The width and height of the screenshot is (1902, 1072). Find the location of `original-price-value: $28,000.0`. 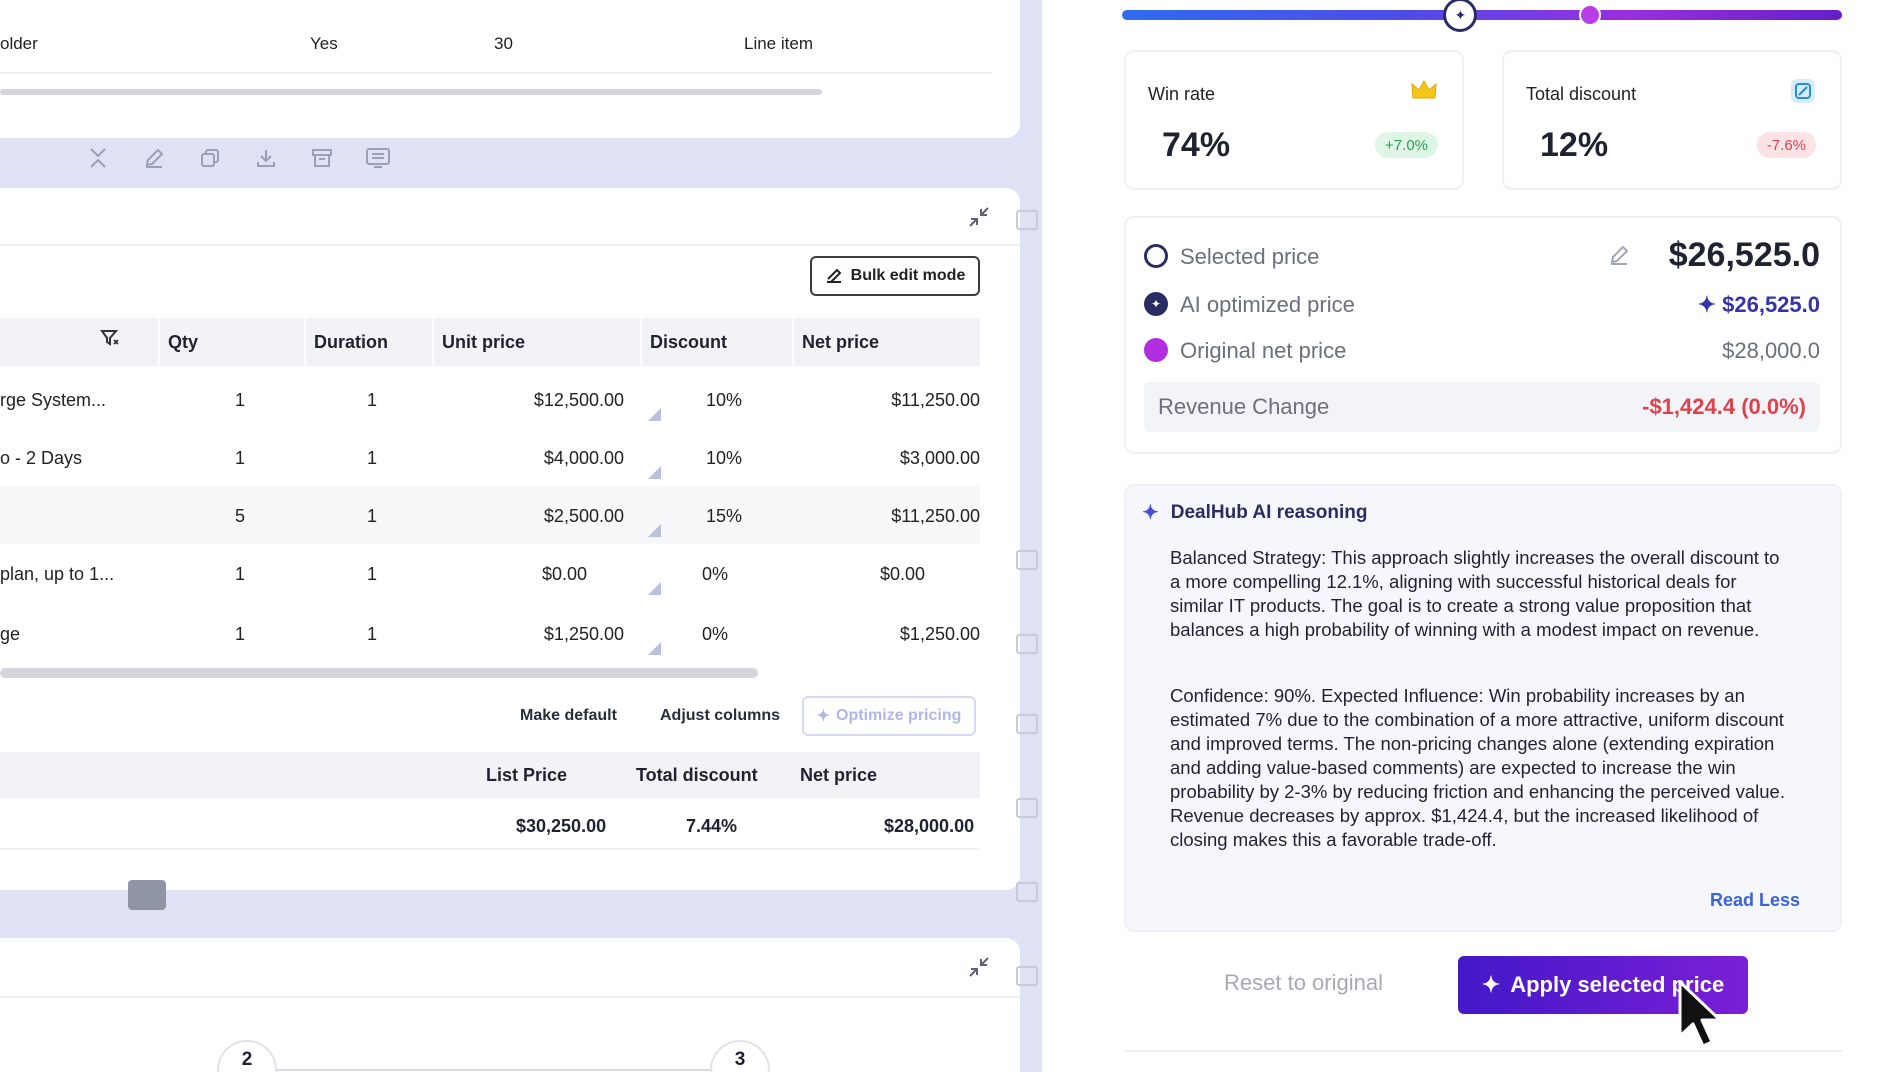

original-price-value: $28,000.0 is located at coordinates (1771, 350).